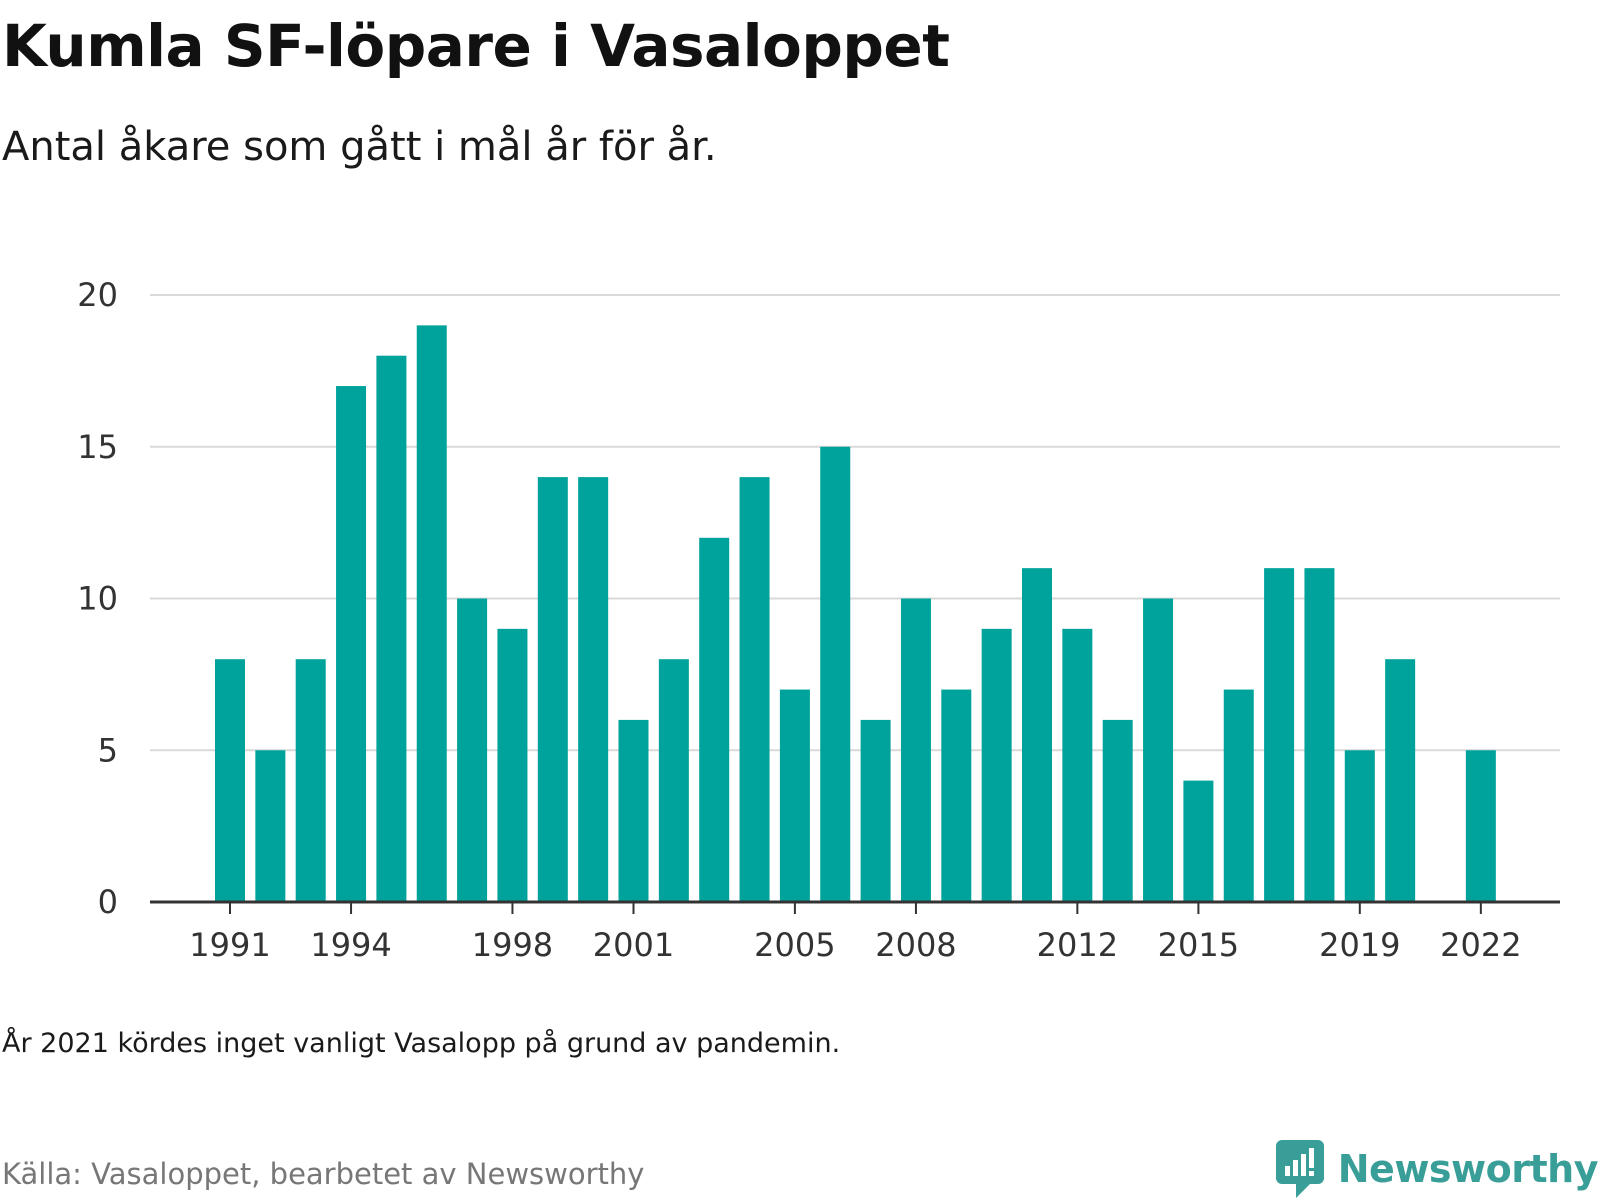 The image size is (1600, 1200). Describe the element at coordinates (552, 689) in the screenshot. I see `bar-1999` at that location.